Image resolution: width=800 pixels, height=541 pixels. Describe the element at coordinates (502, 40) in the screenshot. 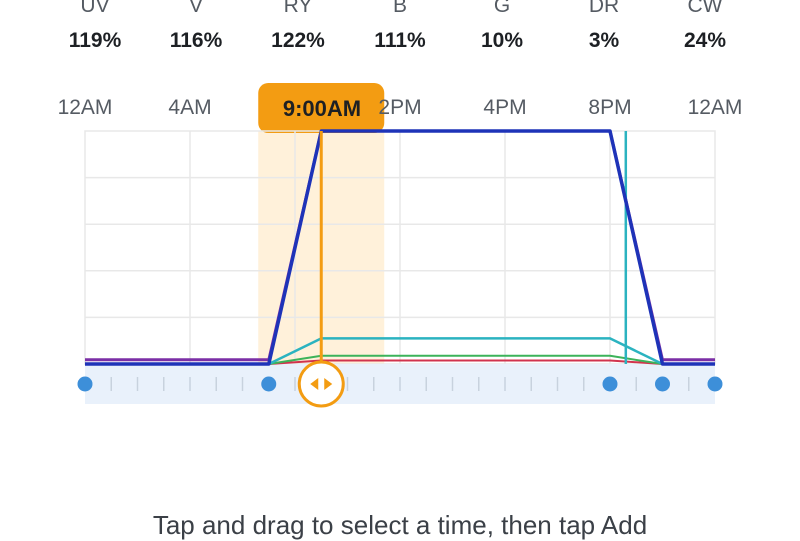

I see `channel-value: 10%` at that location.